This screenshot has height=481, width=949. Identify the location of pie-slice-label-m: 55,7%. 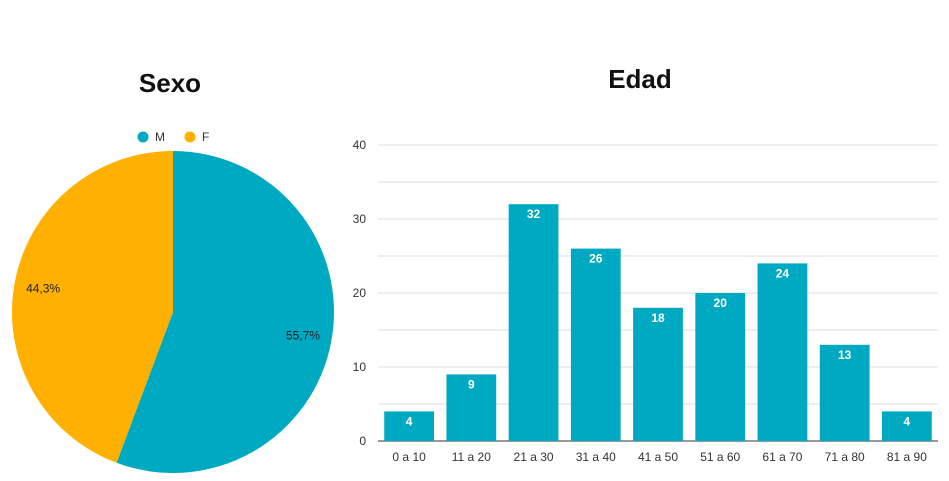
(303, 336).